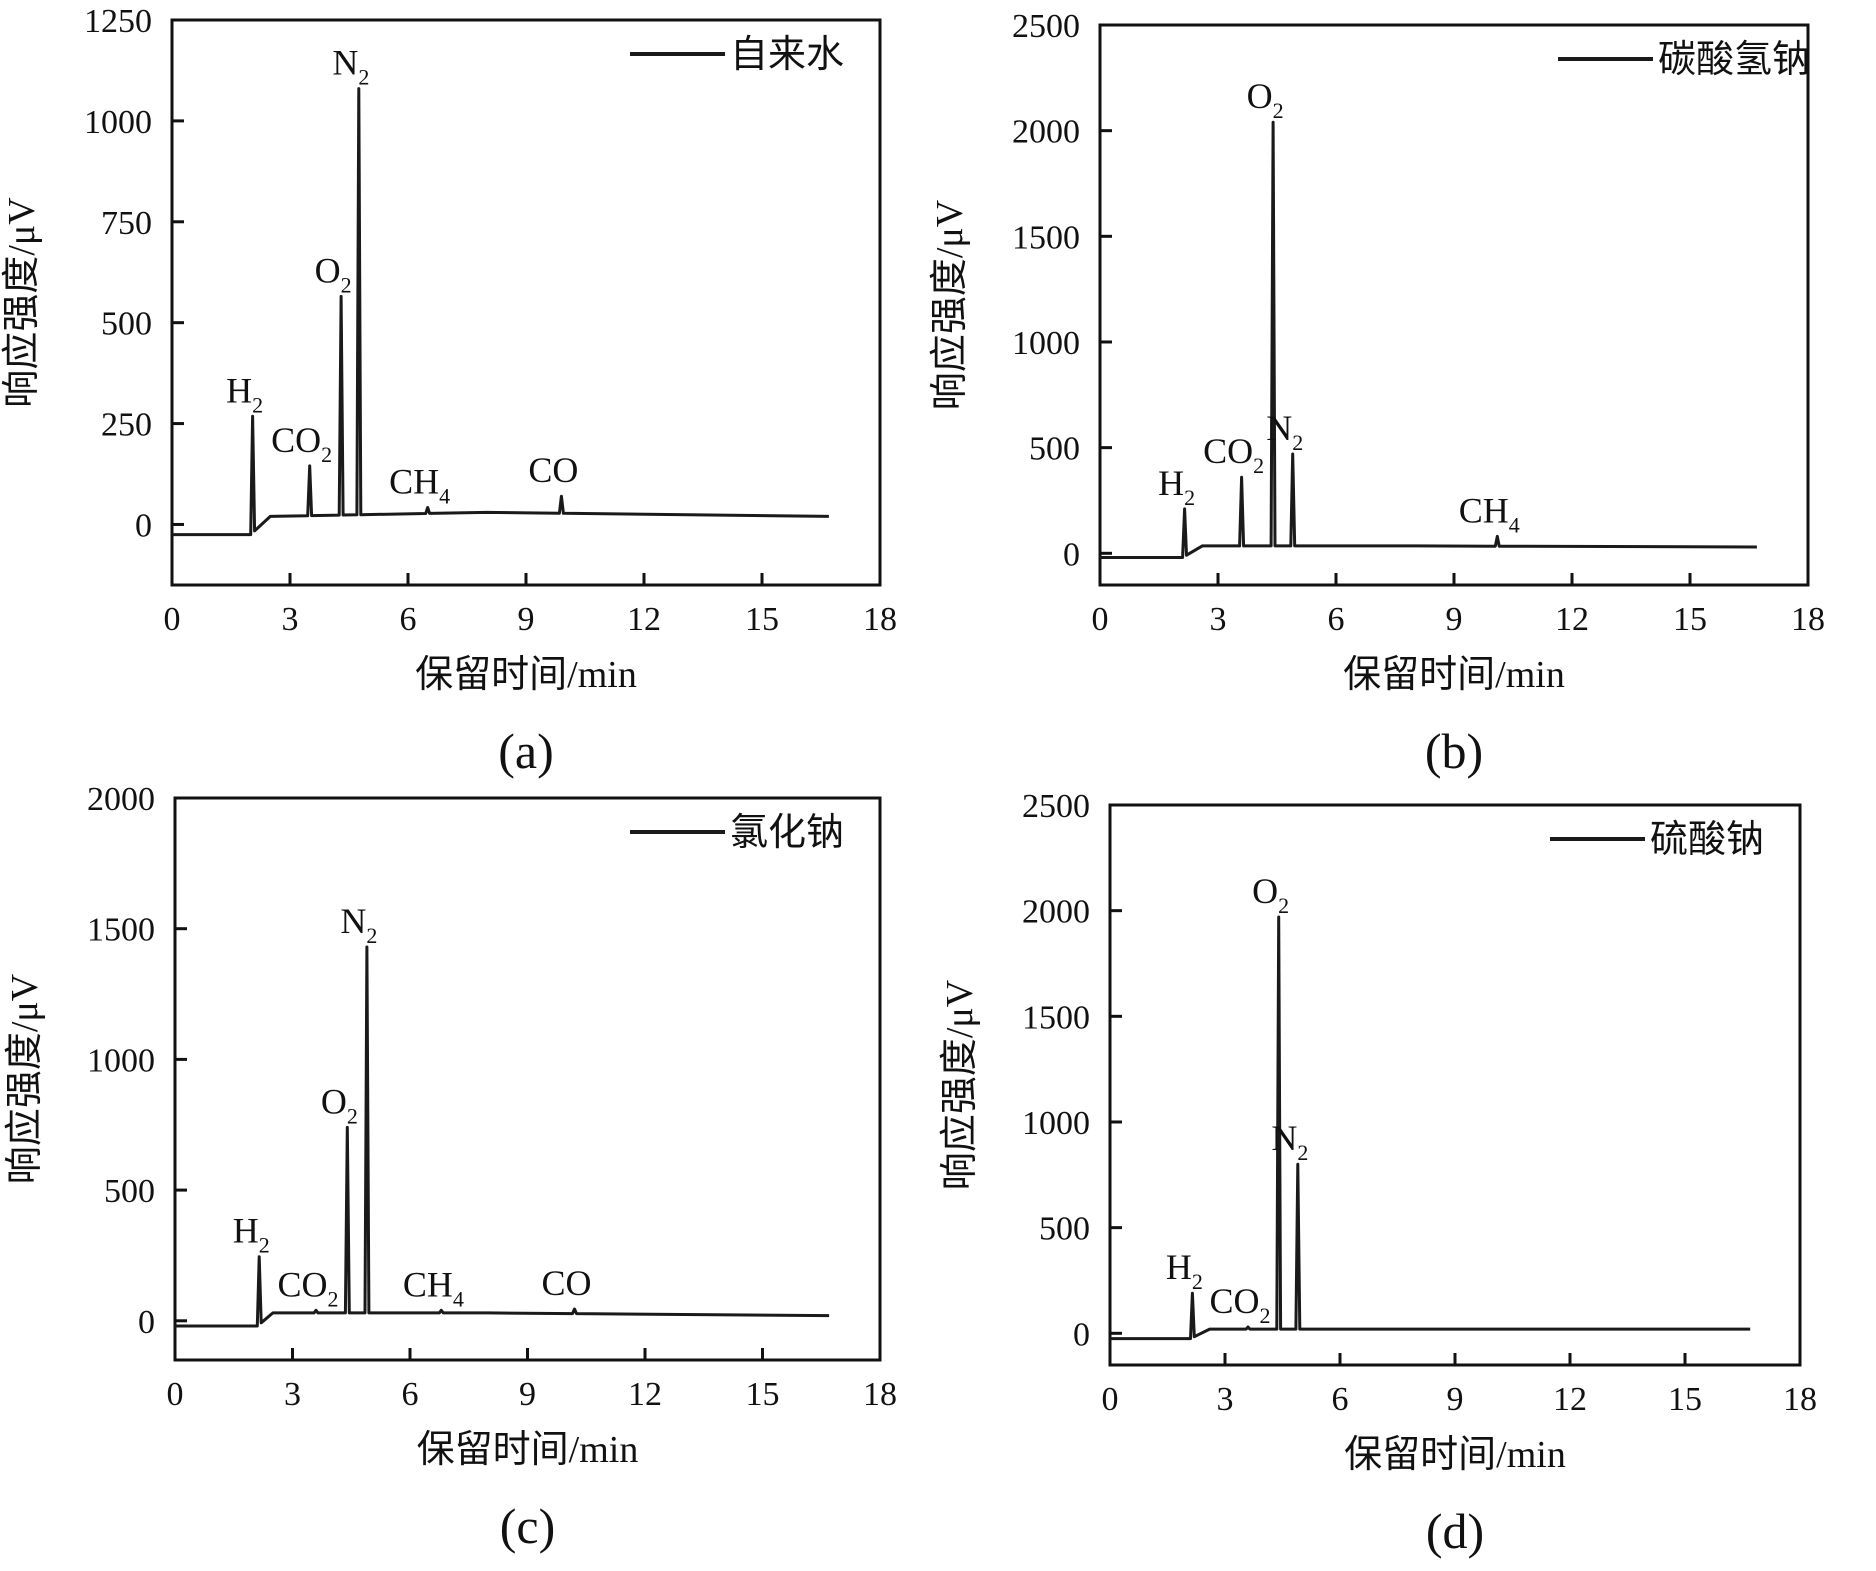 This screenshot has width=1876, height=1571. I want to click on legend-label: 氯化钠, so click(787, 833).